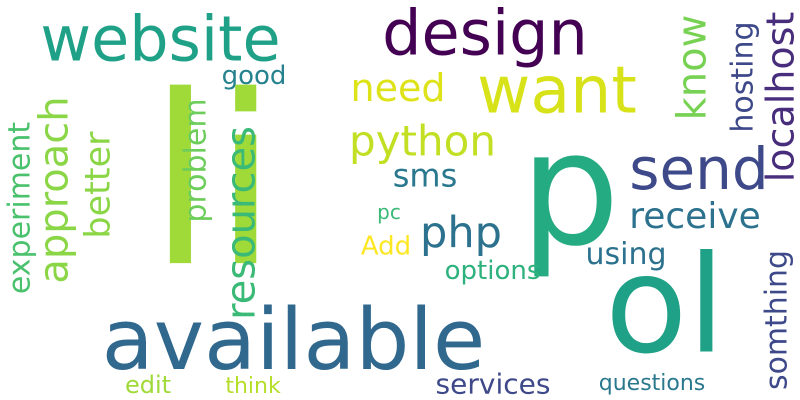 This screenshot has height=400, width=800. Describe the element at coordinates (626, 254) in the screenshot. I see `word-using: using` at that location.